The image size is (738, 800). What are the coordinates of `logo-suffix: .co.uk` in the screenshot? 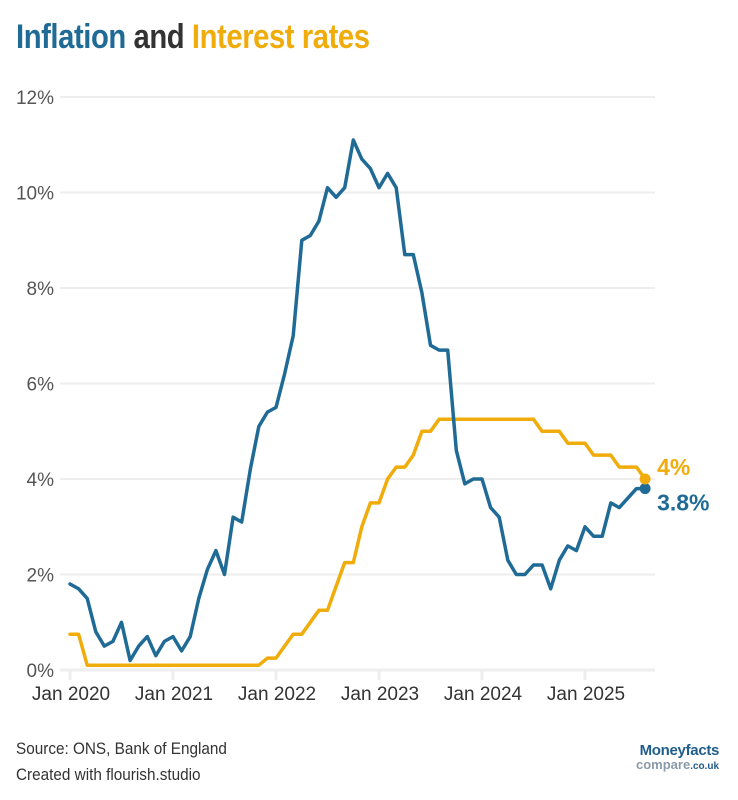 It's located at (705, 766).